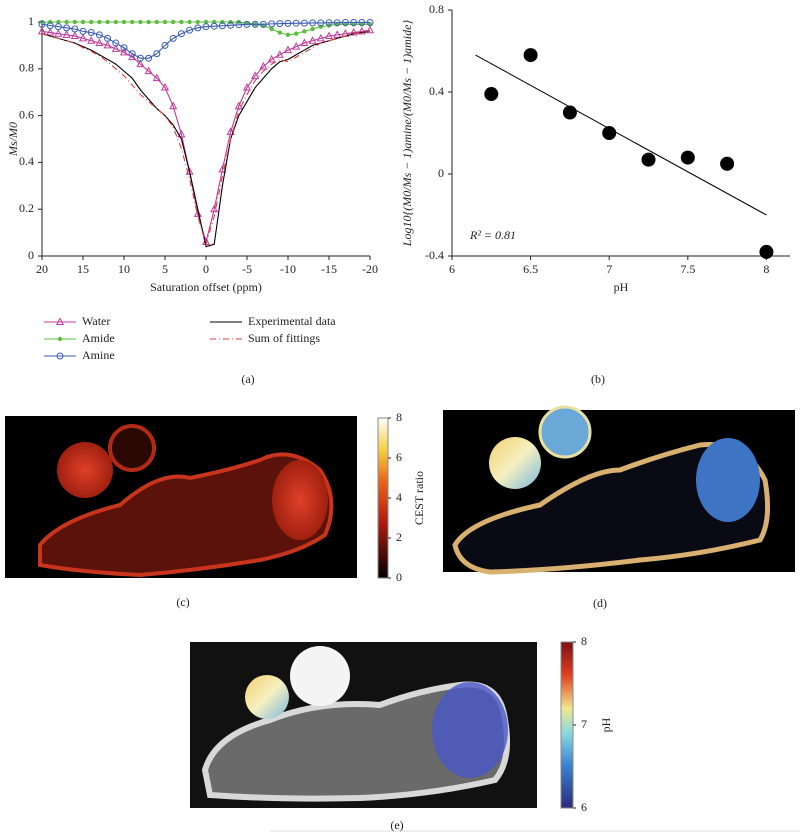  Describe the element at coordinates (419, 498) in the screenshot. I see `colorbar-title: CEST ratio` at that location.